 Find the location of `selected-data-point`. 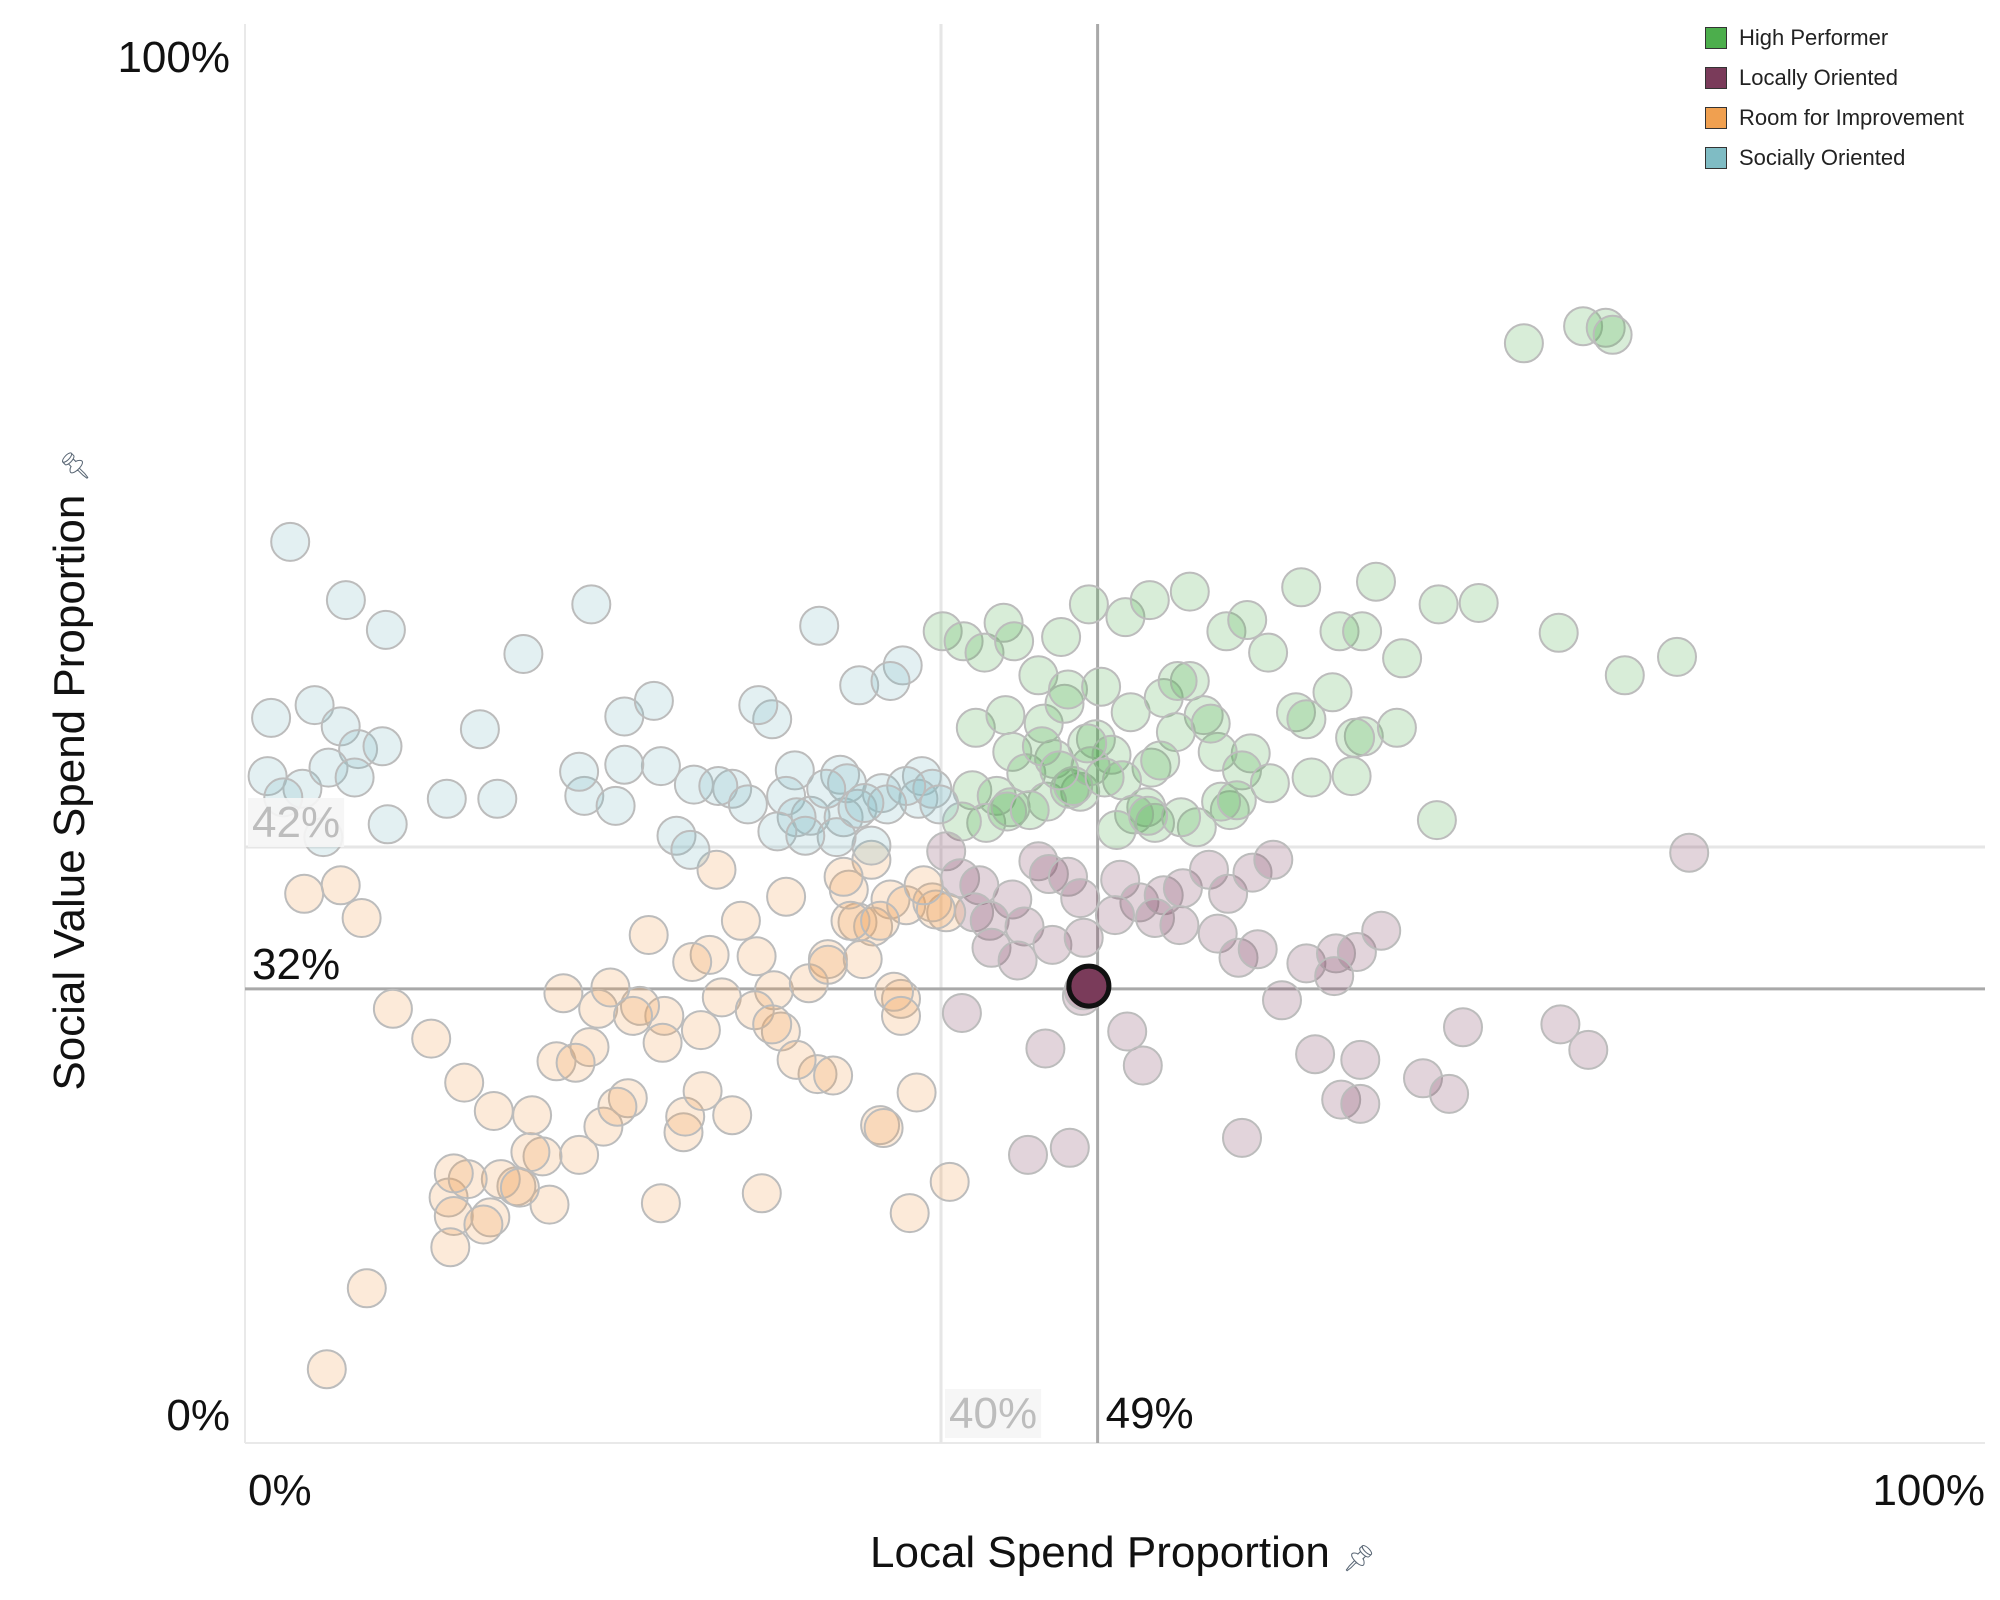

selected-data-point is located at coordinates (1089, 986).